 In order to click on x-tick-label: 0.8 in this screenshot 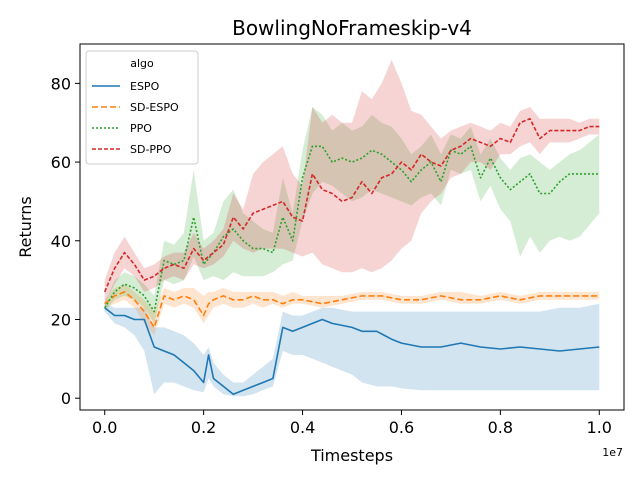, I will do `click(500, 427)`.